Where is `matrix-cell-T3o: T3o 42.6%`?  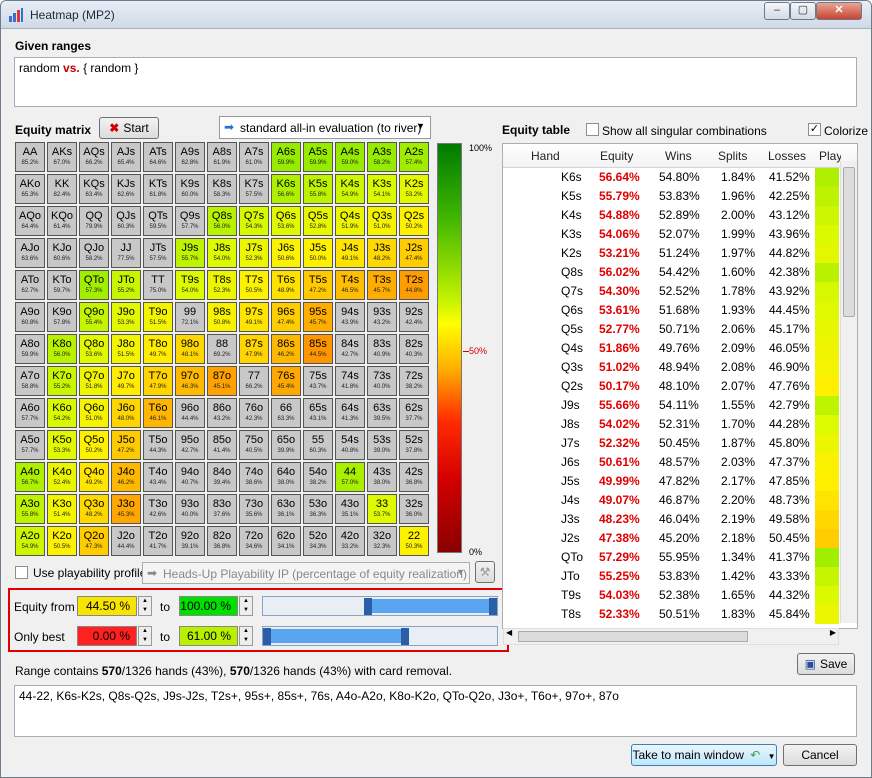 matrix-cell-T3o: T3o 42.6% is located at coordinates (158, 509).